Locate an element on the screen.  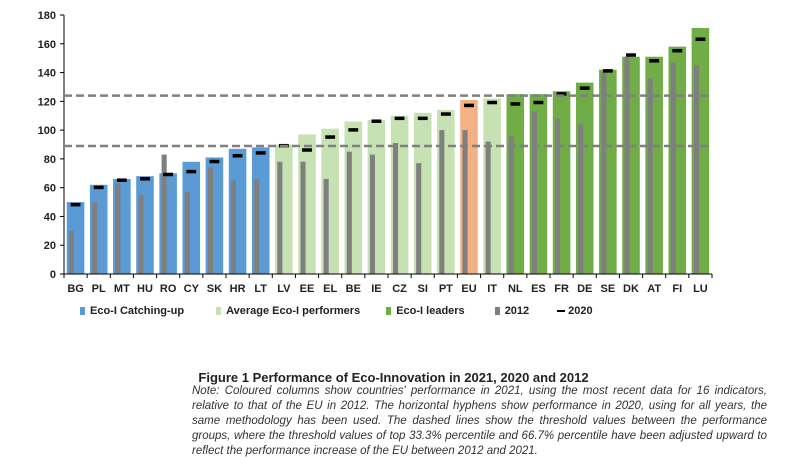
y-tick-label-100: 100 is located at coordinates (47, 131).